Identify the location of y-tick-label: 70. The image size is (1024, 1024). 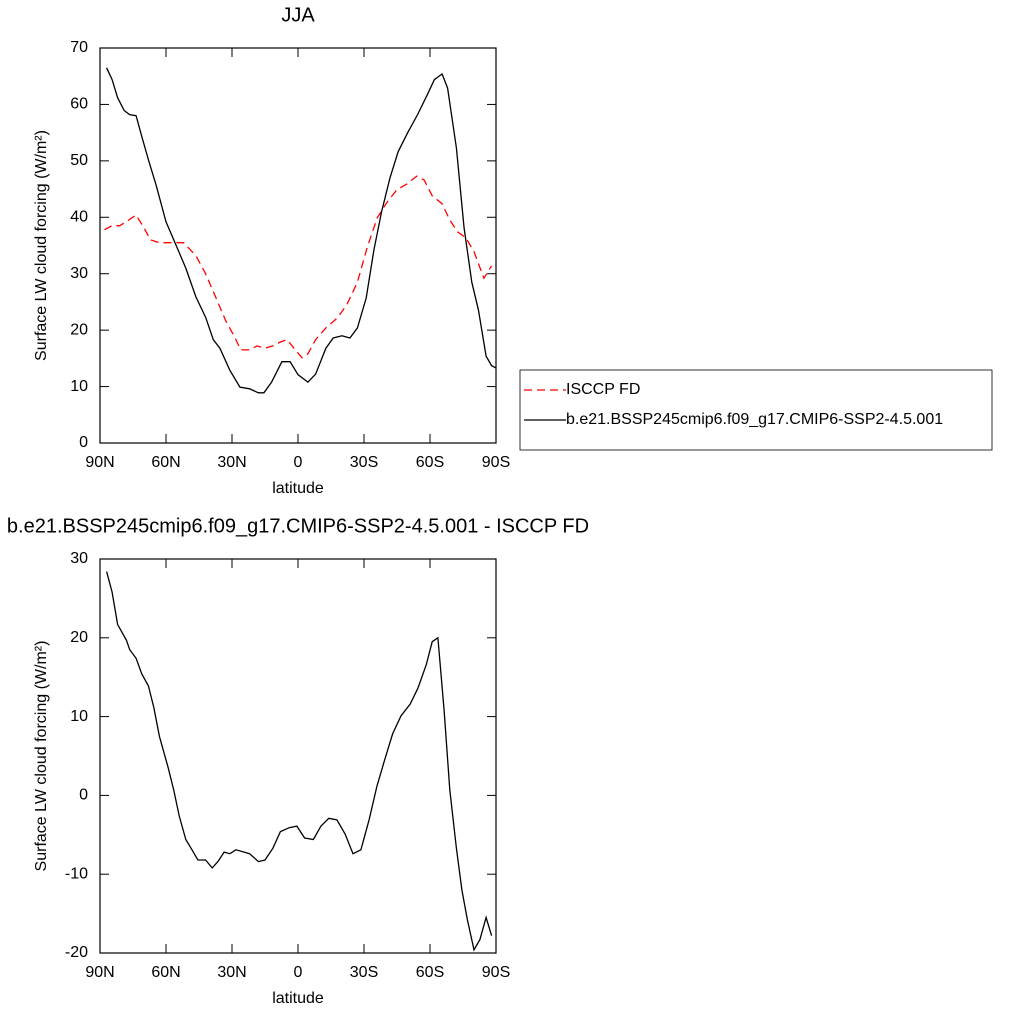
(79, 47).